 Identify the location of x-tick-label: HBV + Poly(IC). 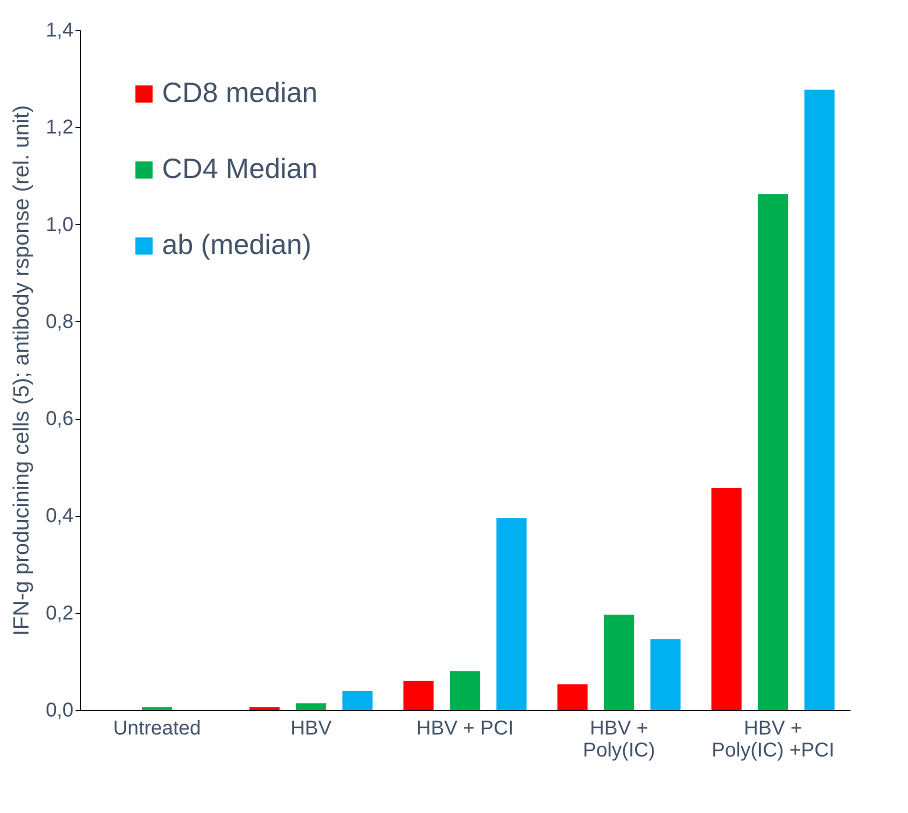
(619, 740).